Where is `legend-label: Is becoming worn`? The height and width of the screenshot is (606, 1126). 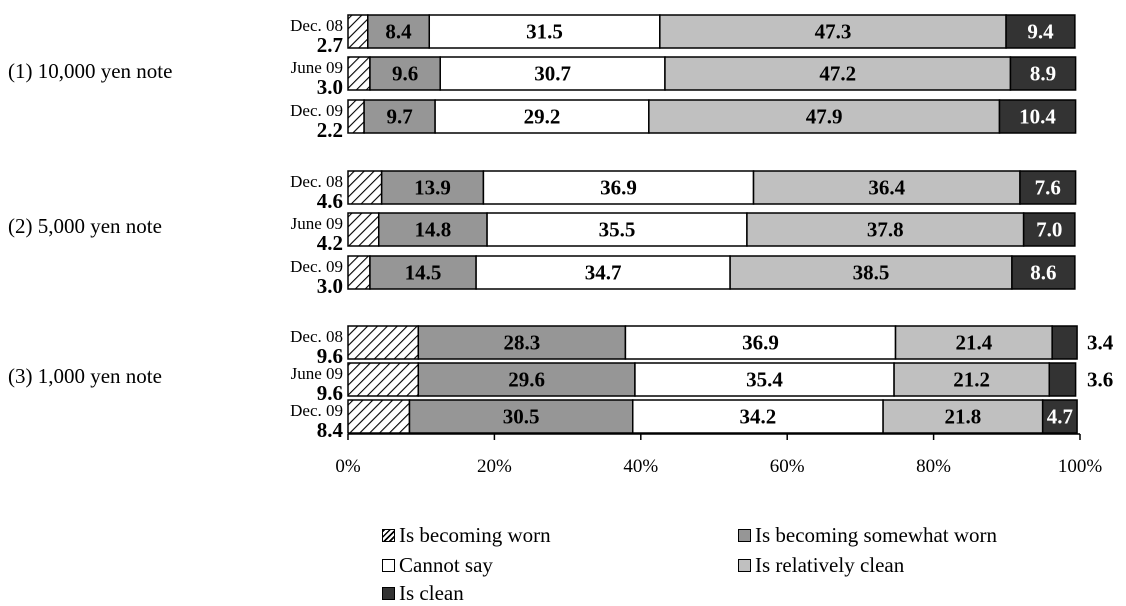 legend-label: Is becoming worn is located at coordinates (475, 534).